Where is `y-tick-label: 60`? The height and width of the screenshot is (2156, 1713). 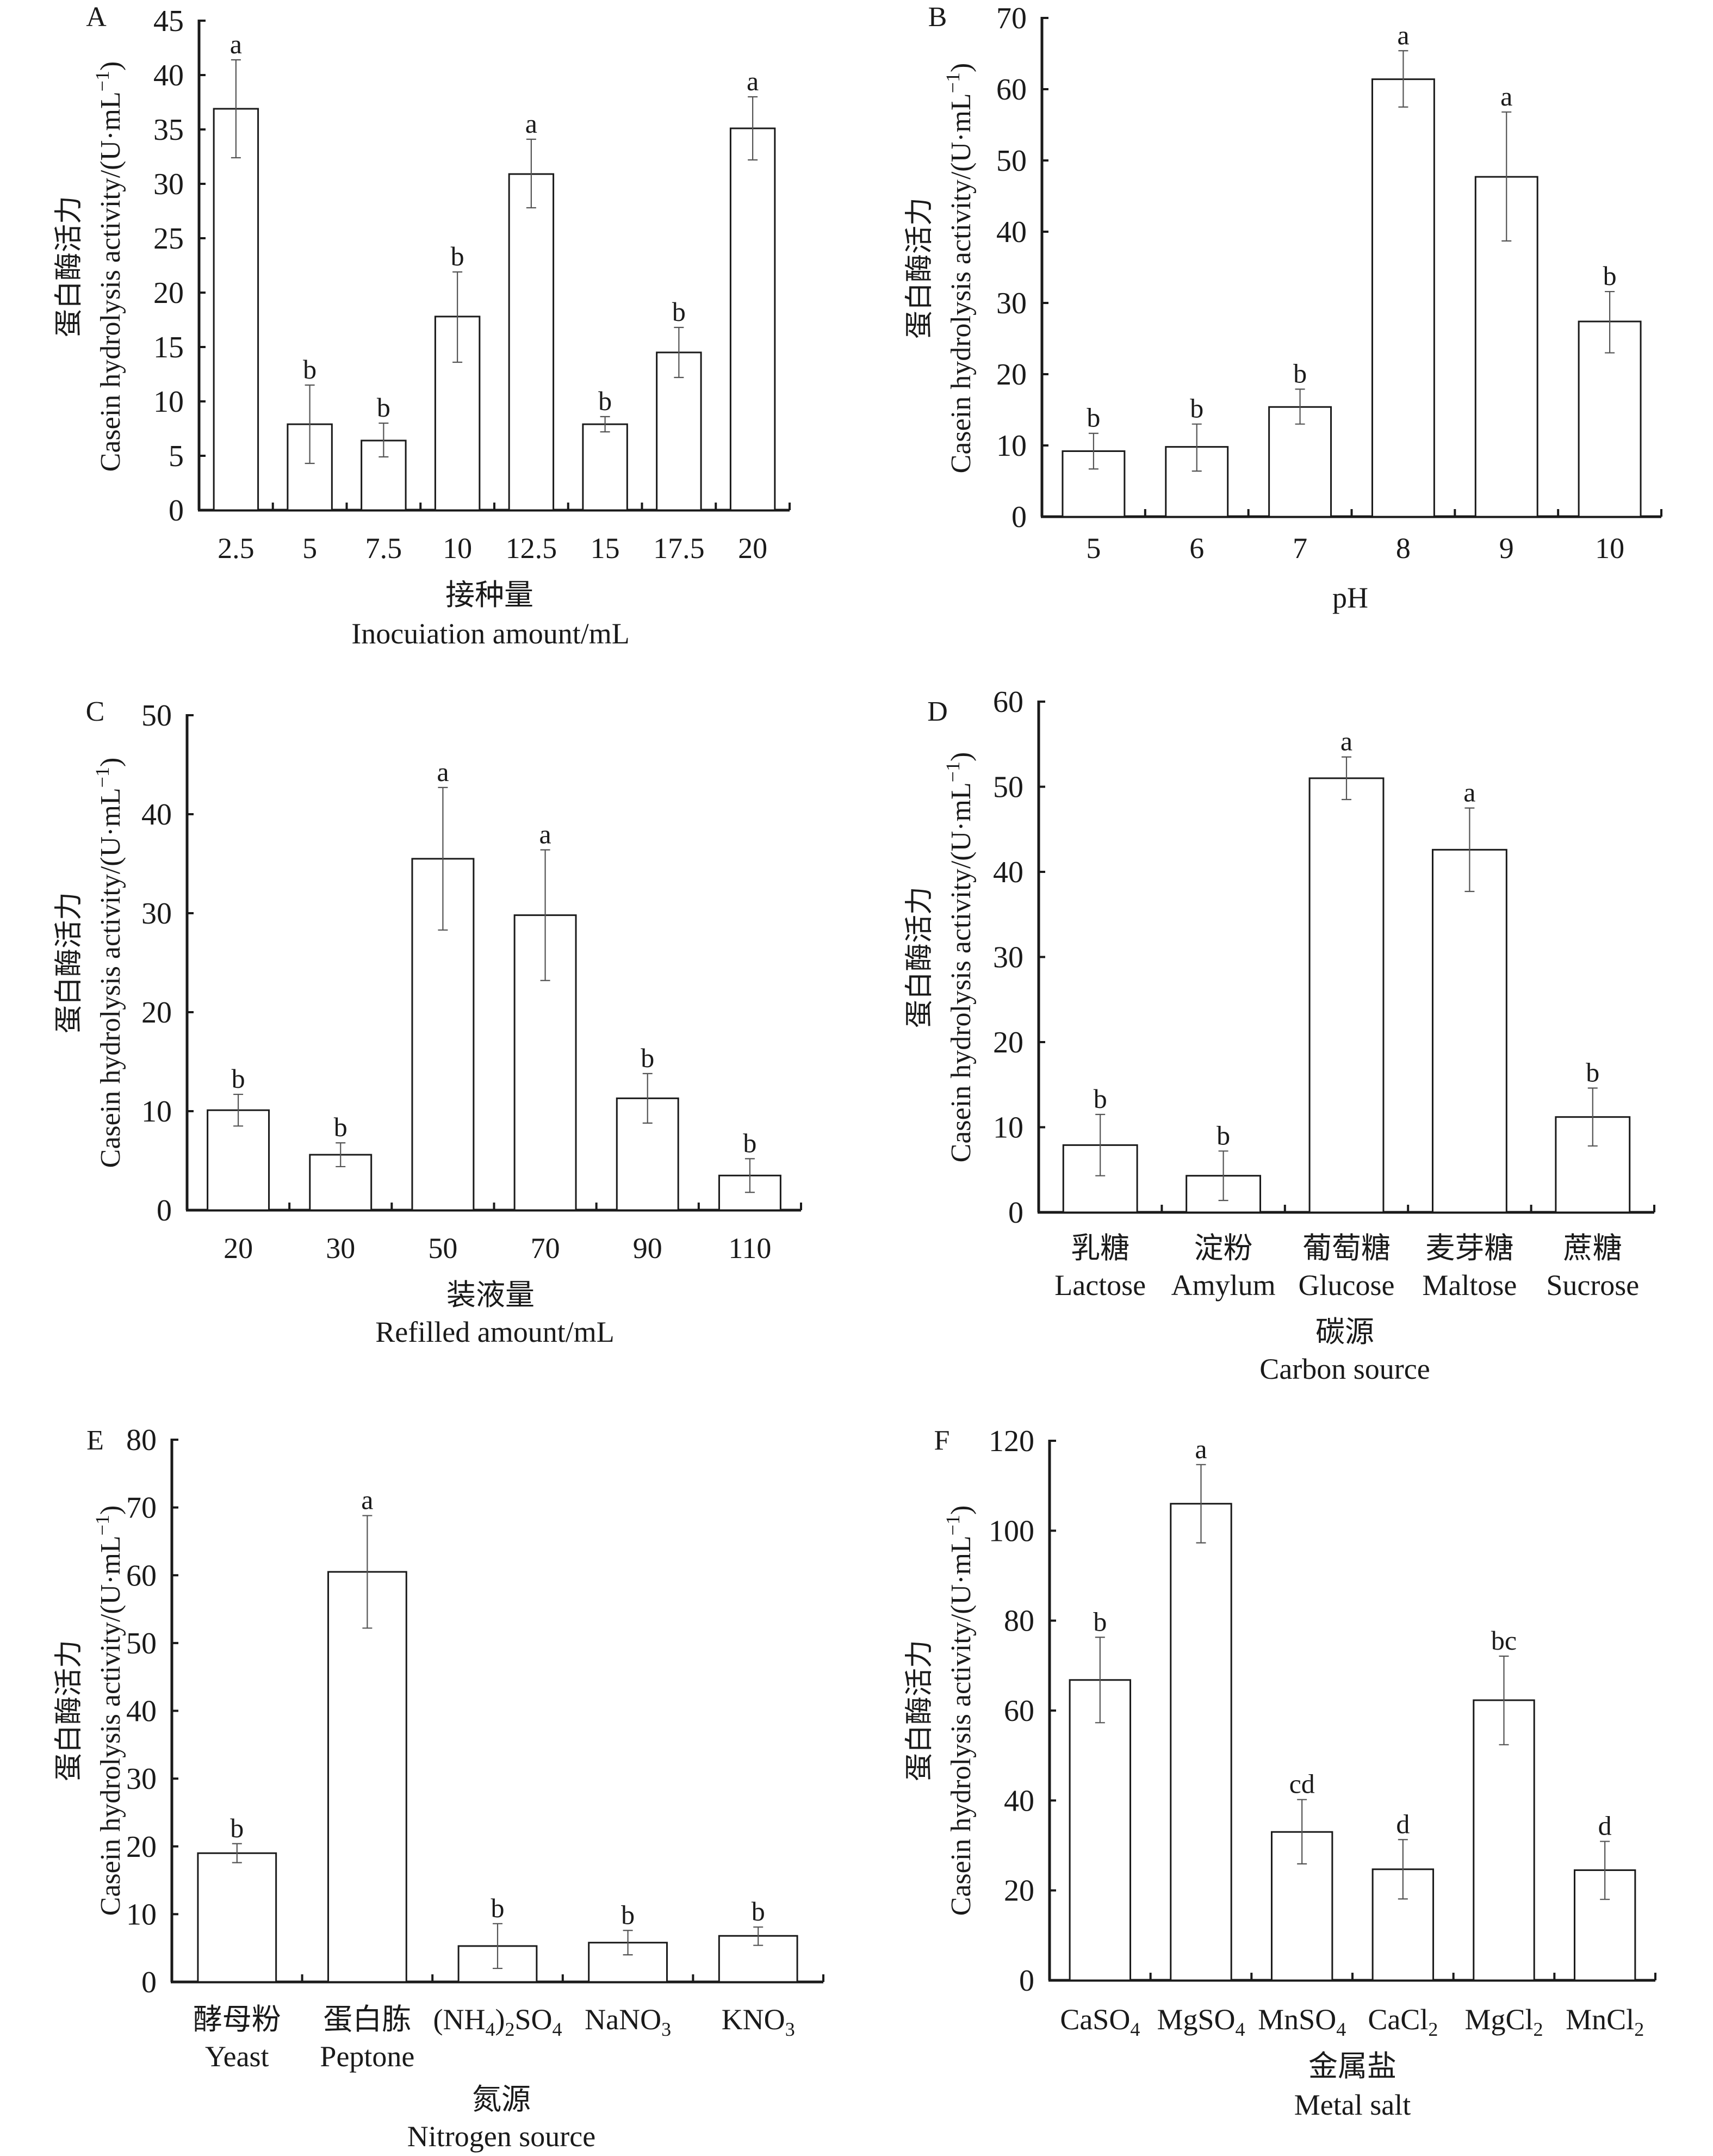 y-tick-label: 60 is located at coordinates (1008, 702).